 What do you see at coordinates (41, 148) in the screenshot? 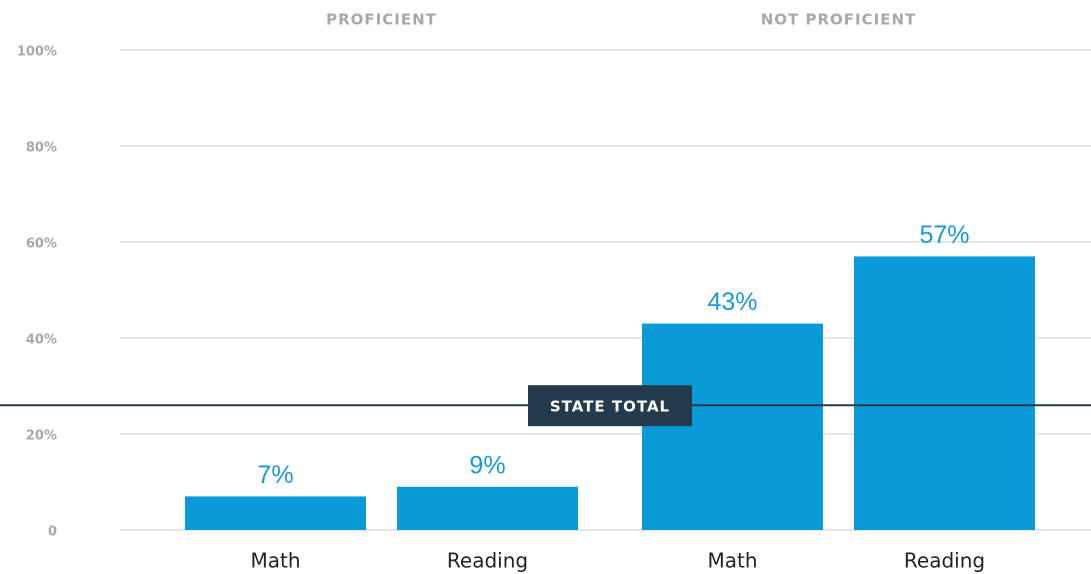
I see `y-tick-label: 80%` at bounding box center [41, 148].